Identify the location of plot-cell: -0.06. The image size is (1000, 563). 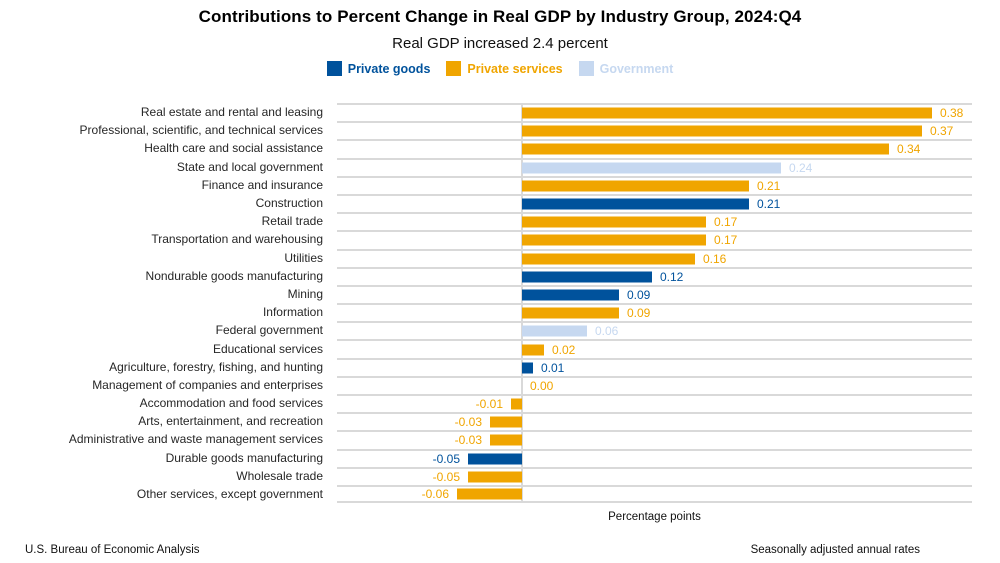
(654, 494).